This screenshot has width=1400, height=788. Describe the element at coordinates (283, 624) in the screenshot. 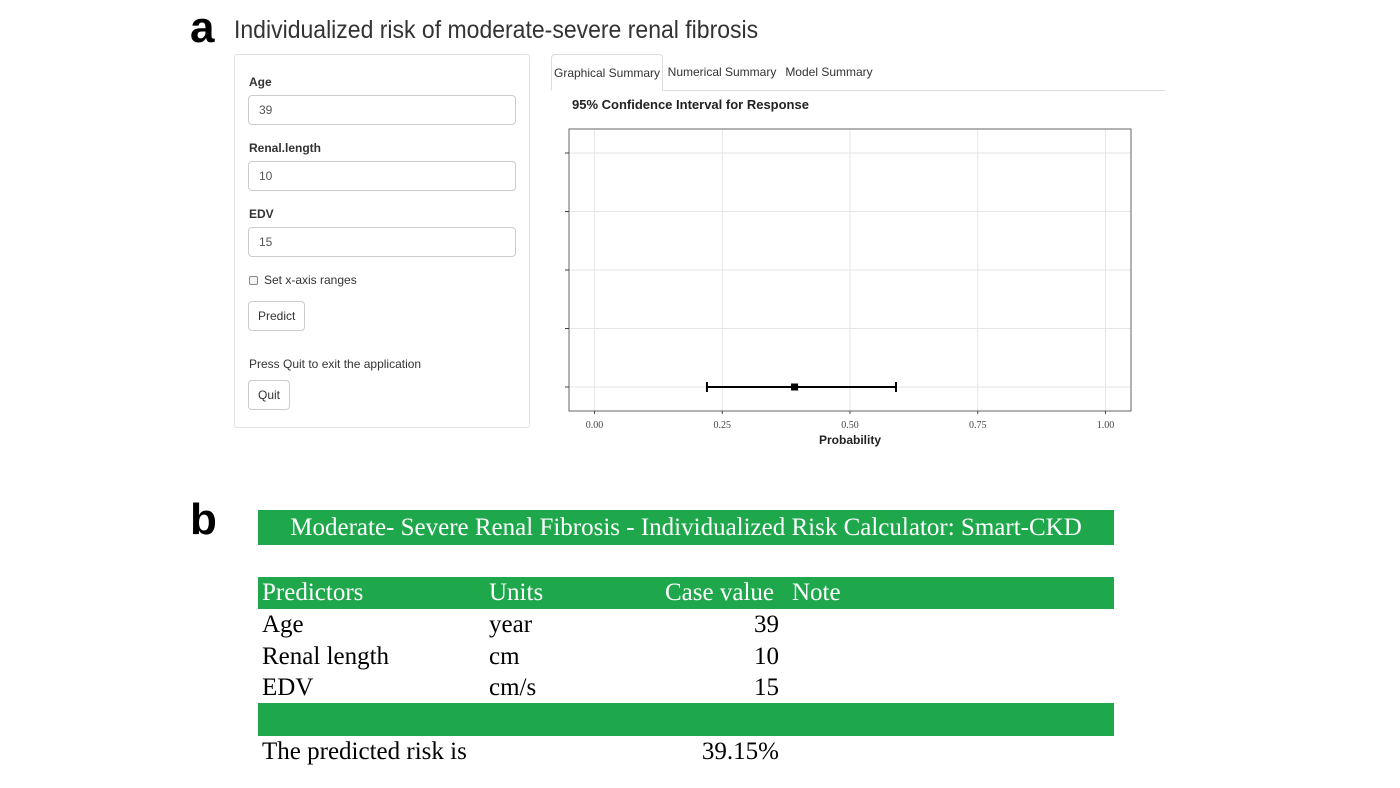

I see `row-age-predictor: Age` at that location.